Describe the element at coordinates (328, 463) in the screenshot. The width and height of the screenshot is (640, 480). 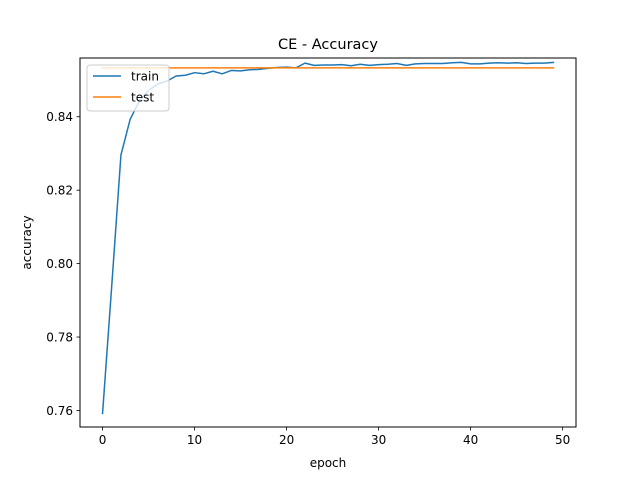
I see `x-axis-label: epoch` at that location.